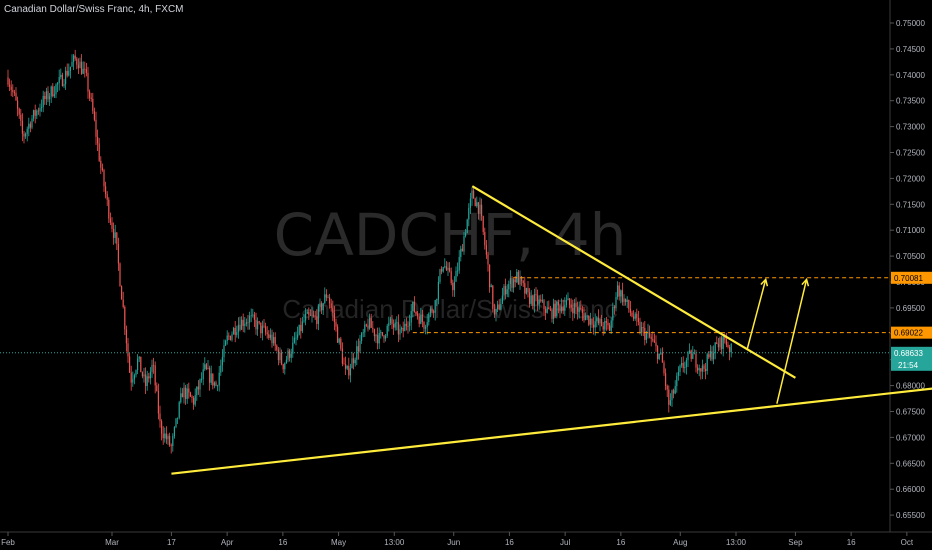 Image resolution: width=932 pixels, height=550 pixels. I want to click on time-tick-label: Oct, so click(907, 542).